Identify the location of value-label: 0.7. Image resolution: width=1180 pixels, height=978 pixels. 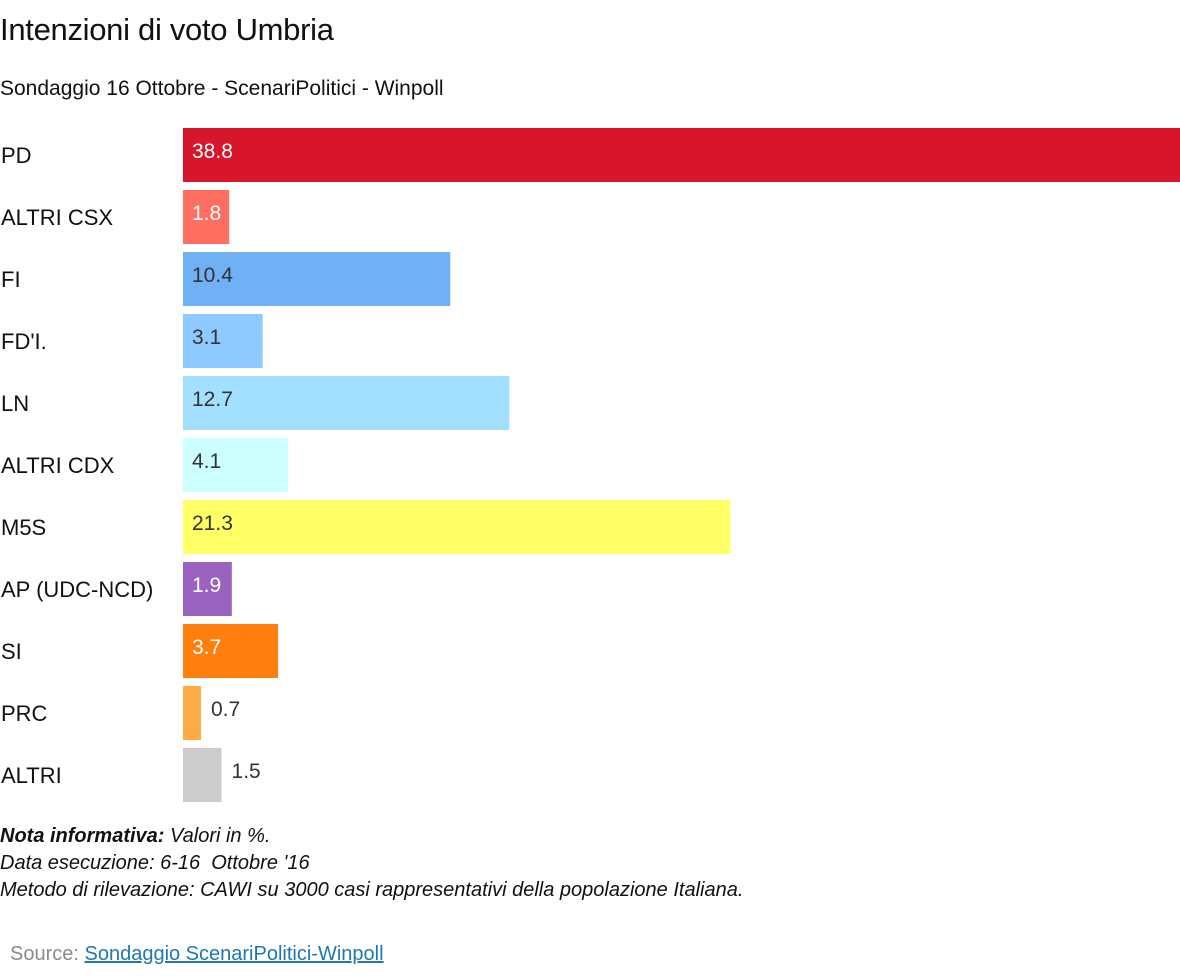
(225, 709).